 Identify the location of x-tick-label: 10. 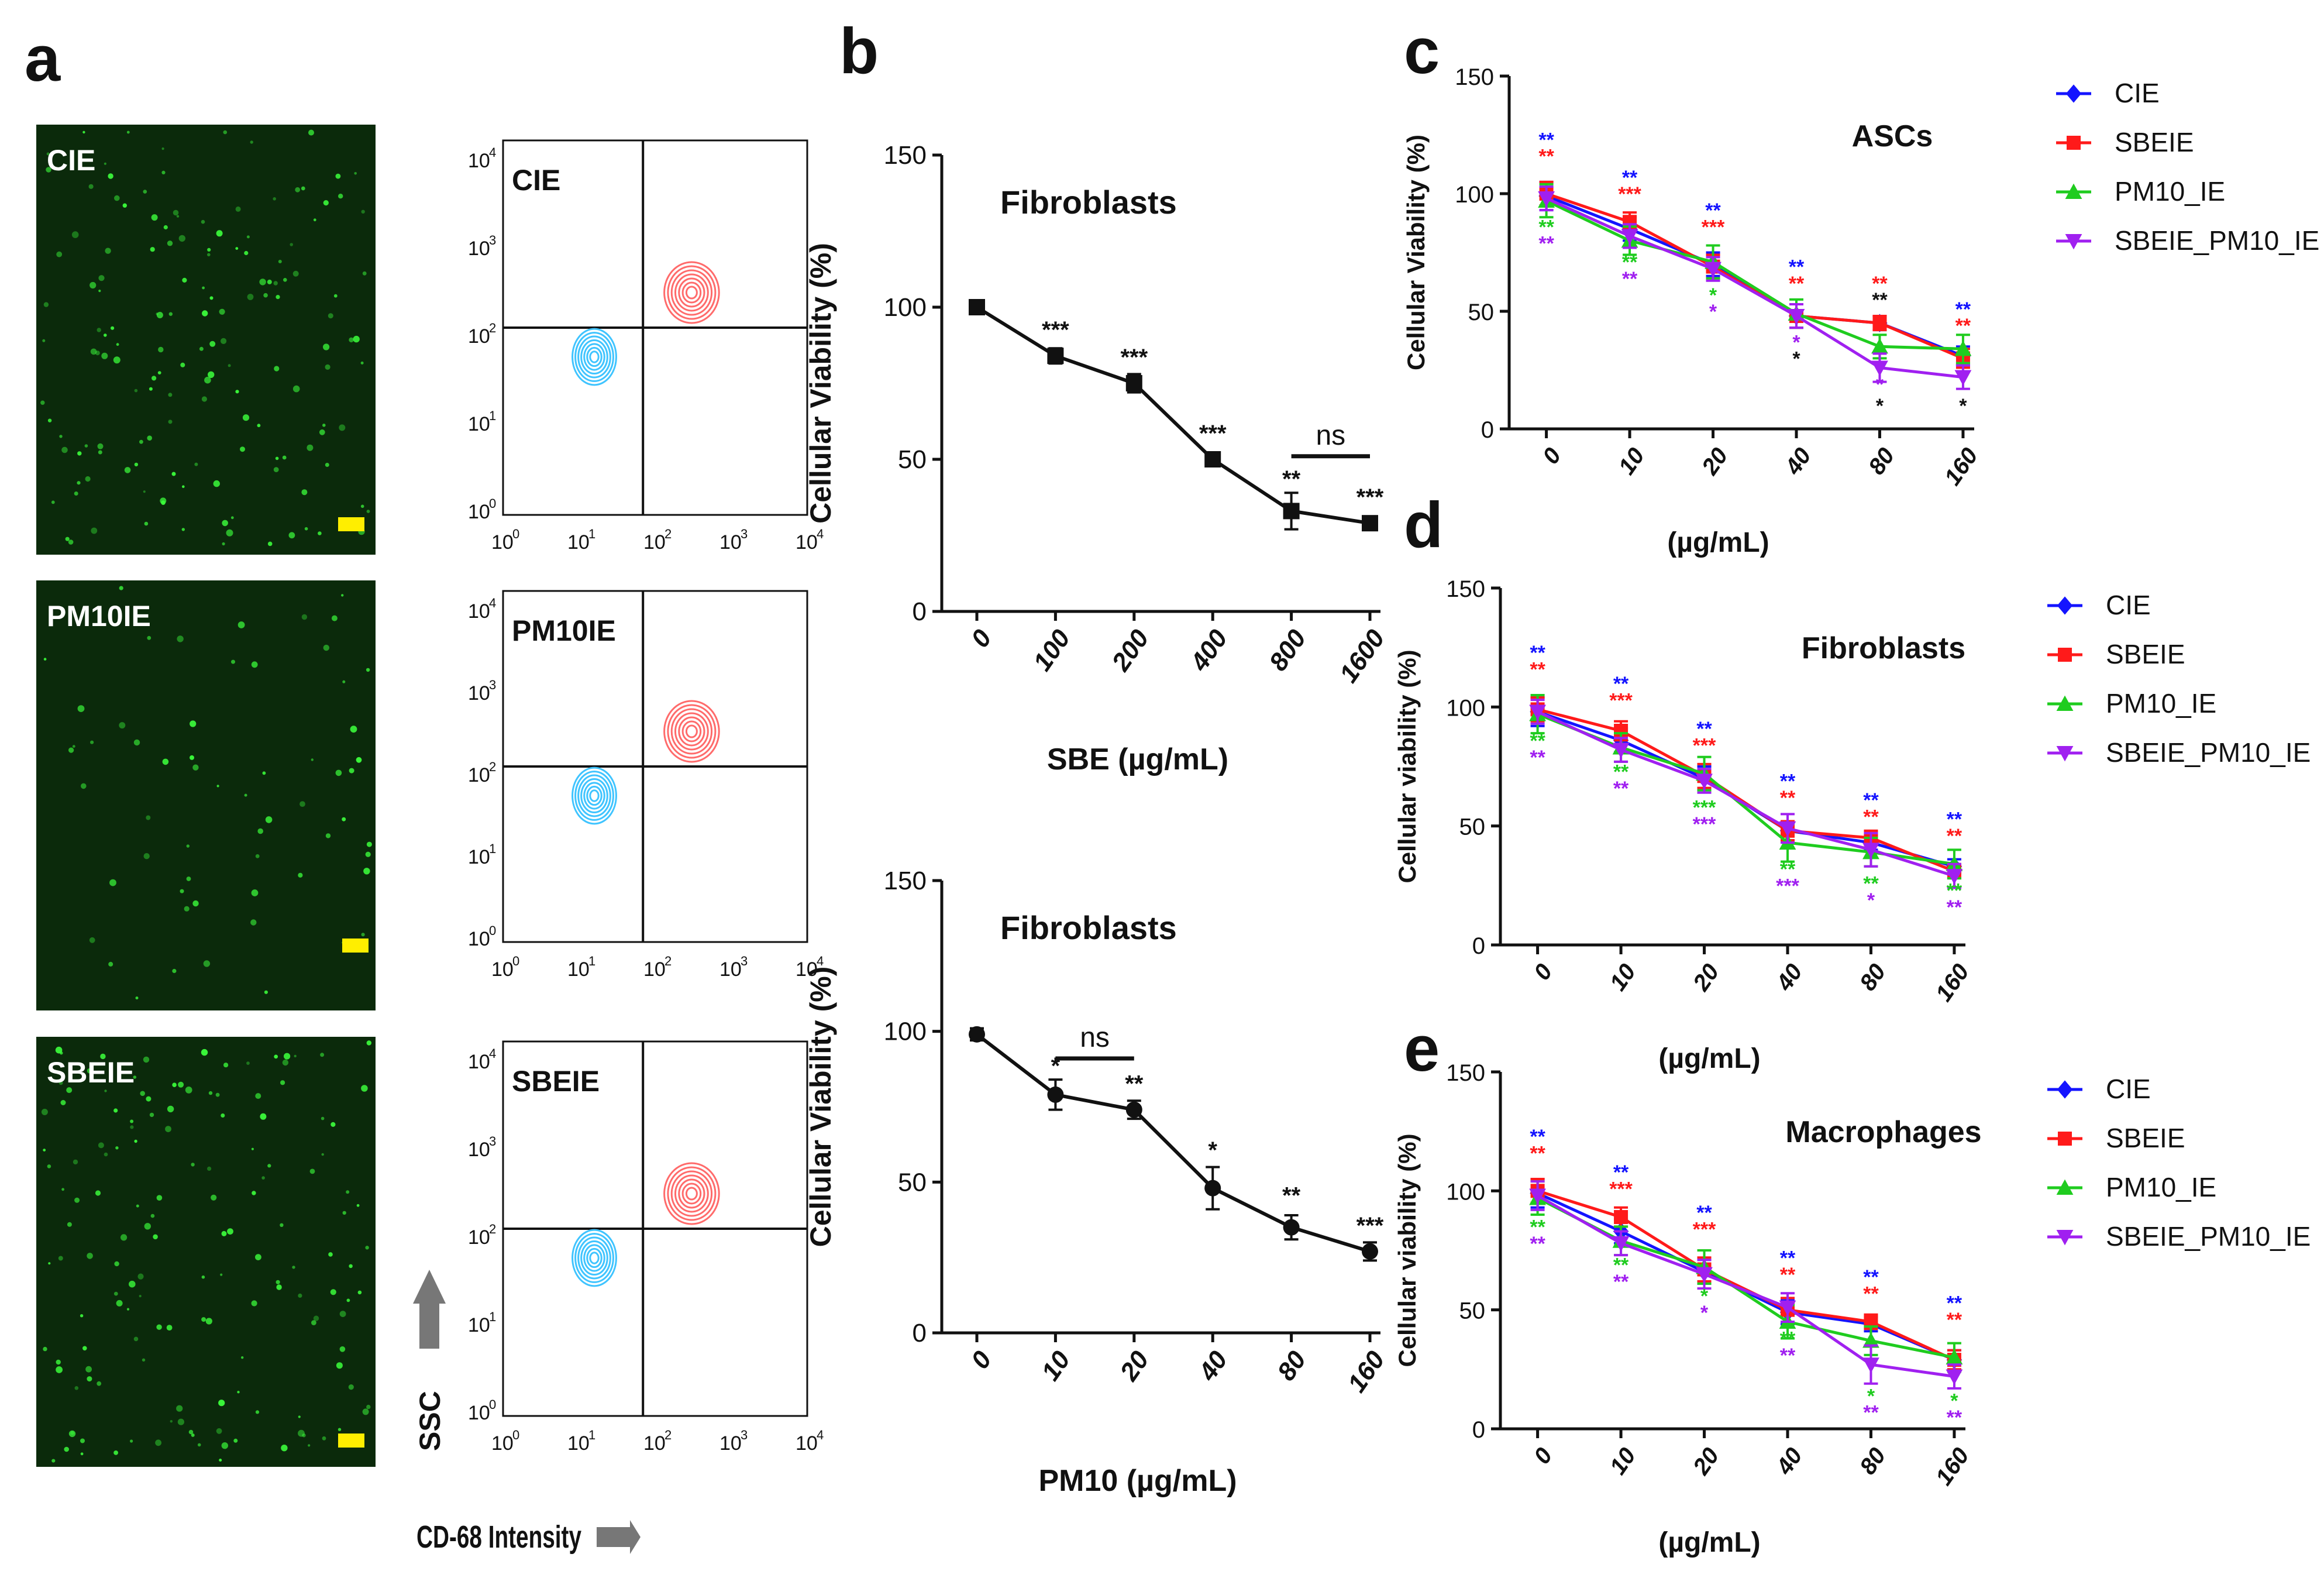
(1056, 1366).